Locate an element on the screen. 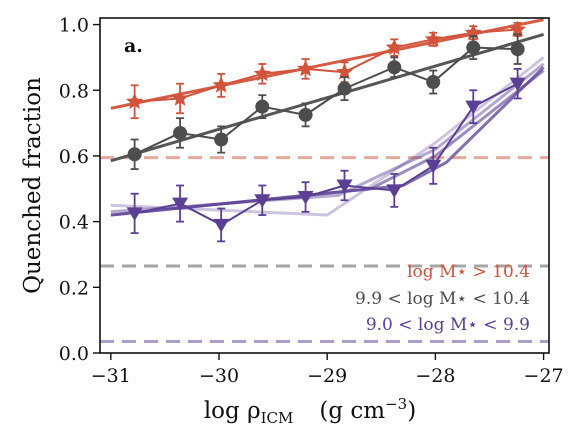  series-line is located at coordinates (326, 65).